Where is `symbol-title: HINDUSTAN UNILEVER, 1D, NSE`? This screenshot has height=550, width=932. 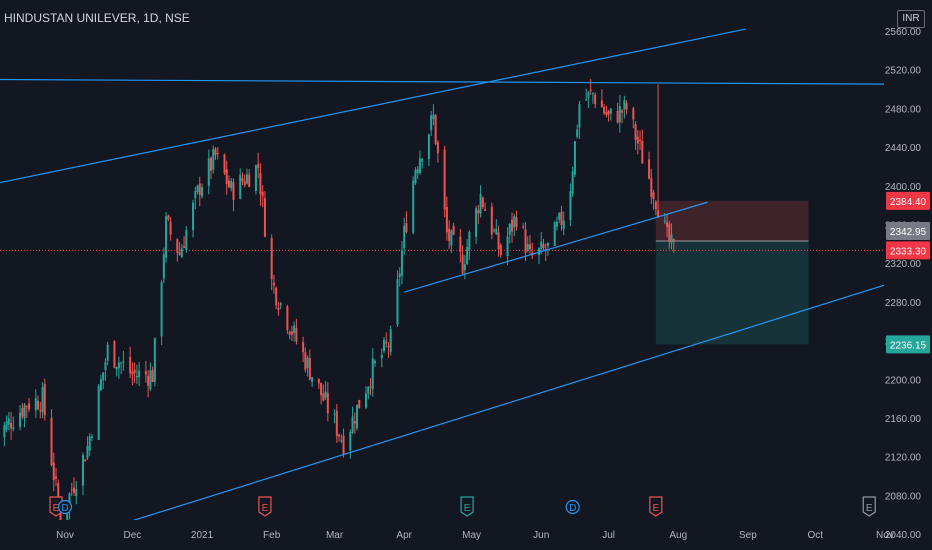
symbol-title: HINDUSTAN UNILEVER, 1D, NSE is located at coordinates (97, 18).